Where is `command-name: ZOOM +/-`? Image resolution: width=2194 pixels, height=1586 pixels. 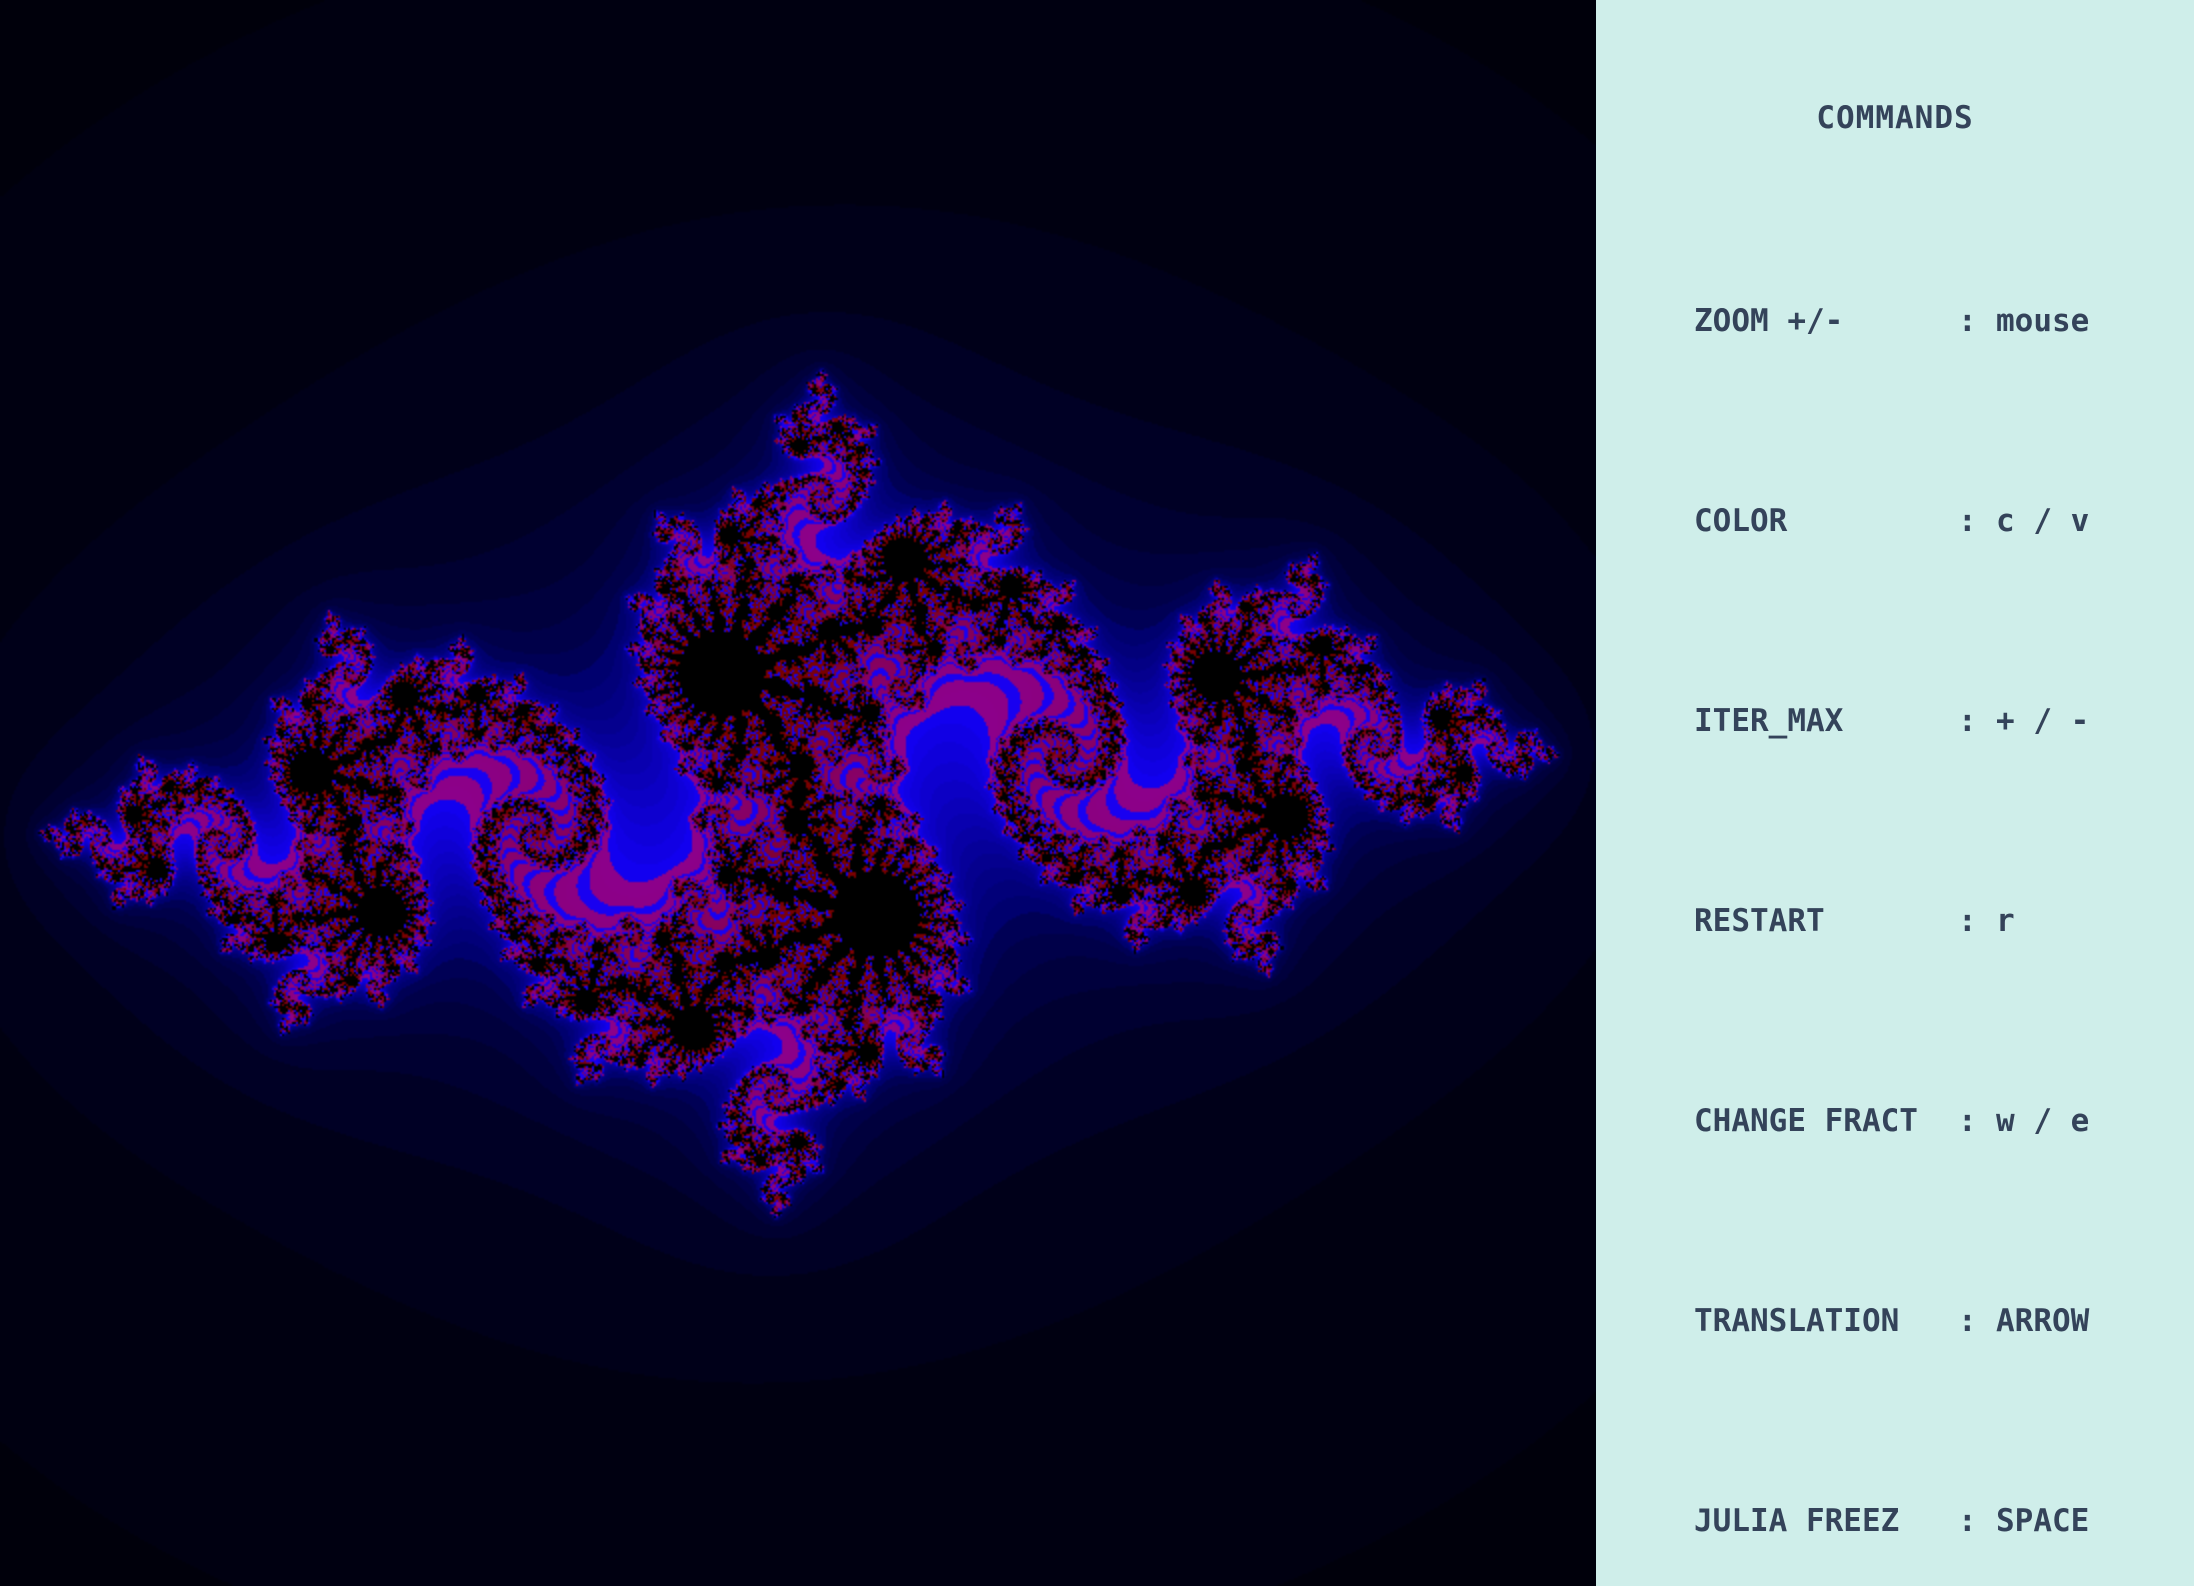
command-name: ZOOM +/- is located at coordinates (1769, 321).